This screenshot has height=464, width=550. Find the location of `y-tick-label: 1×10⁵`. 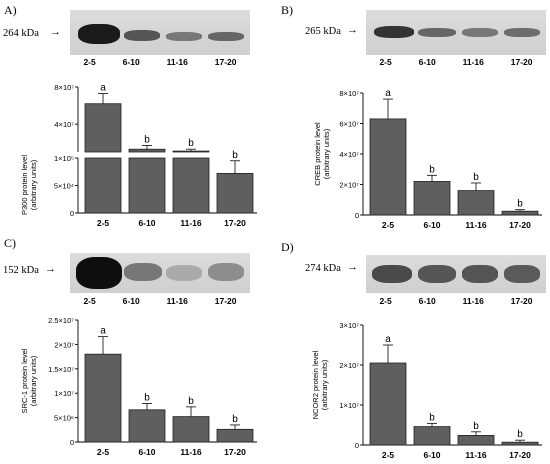

y-tick-label: 1×10⁵ is located at coordinates (64, 158).